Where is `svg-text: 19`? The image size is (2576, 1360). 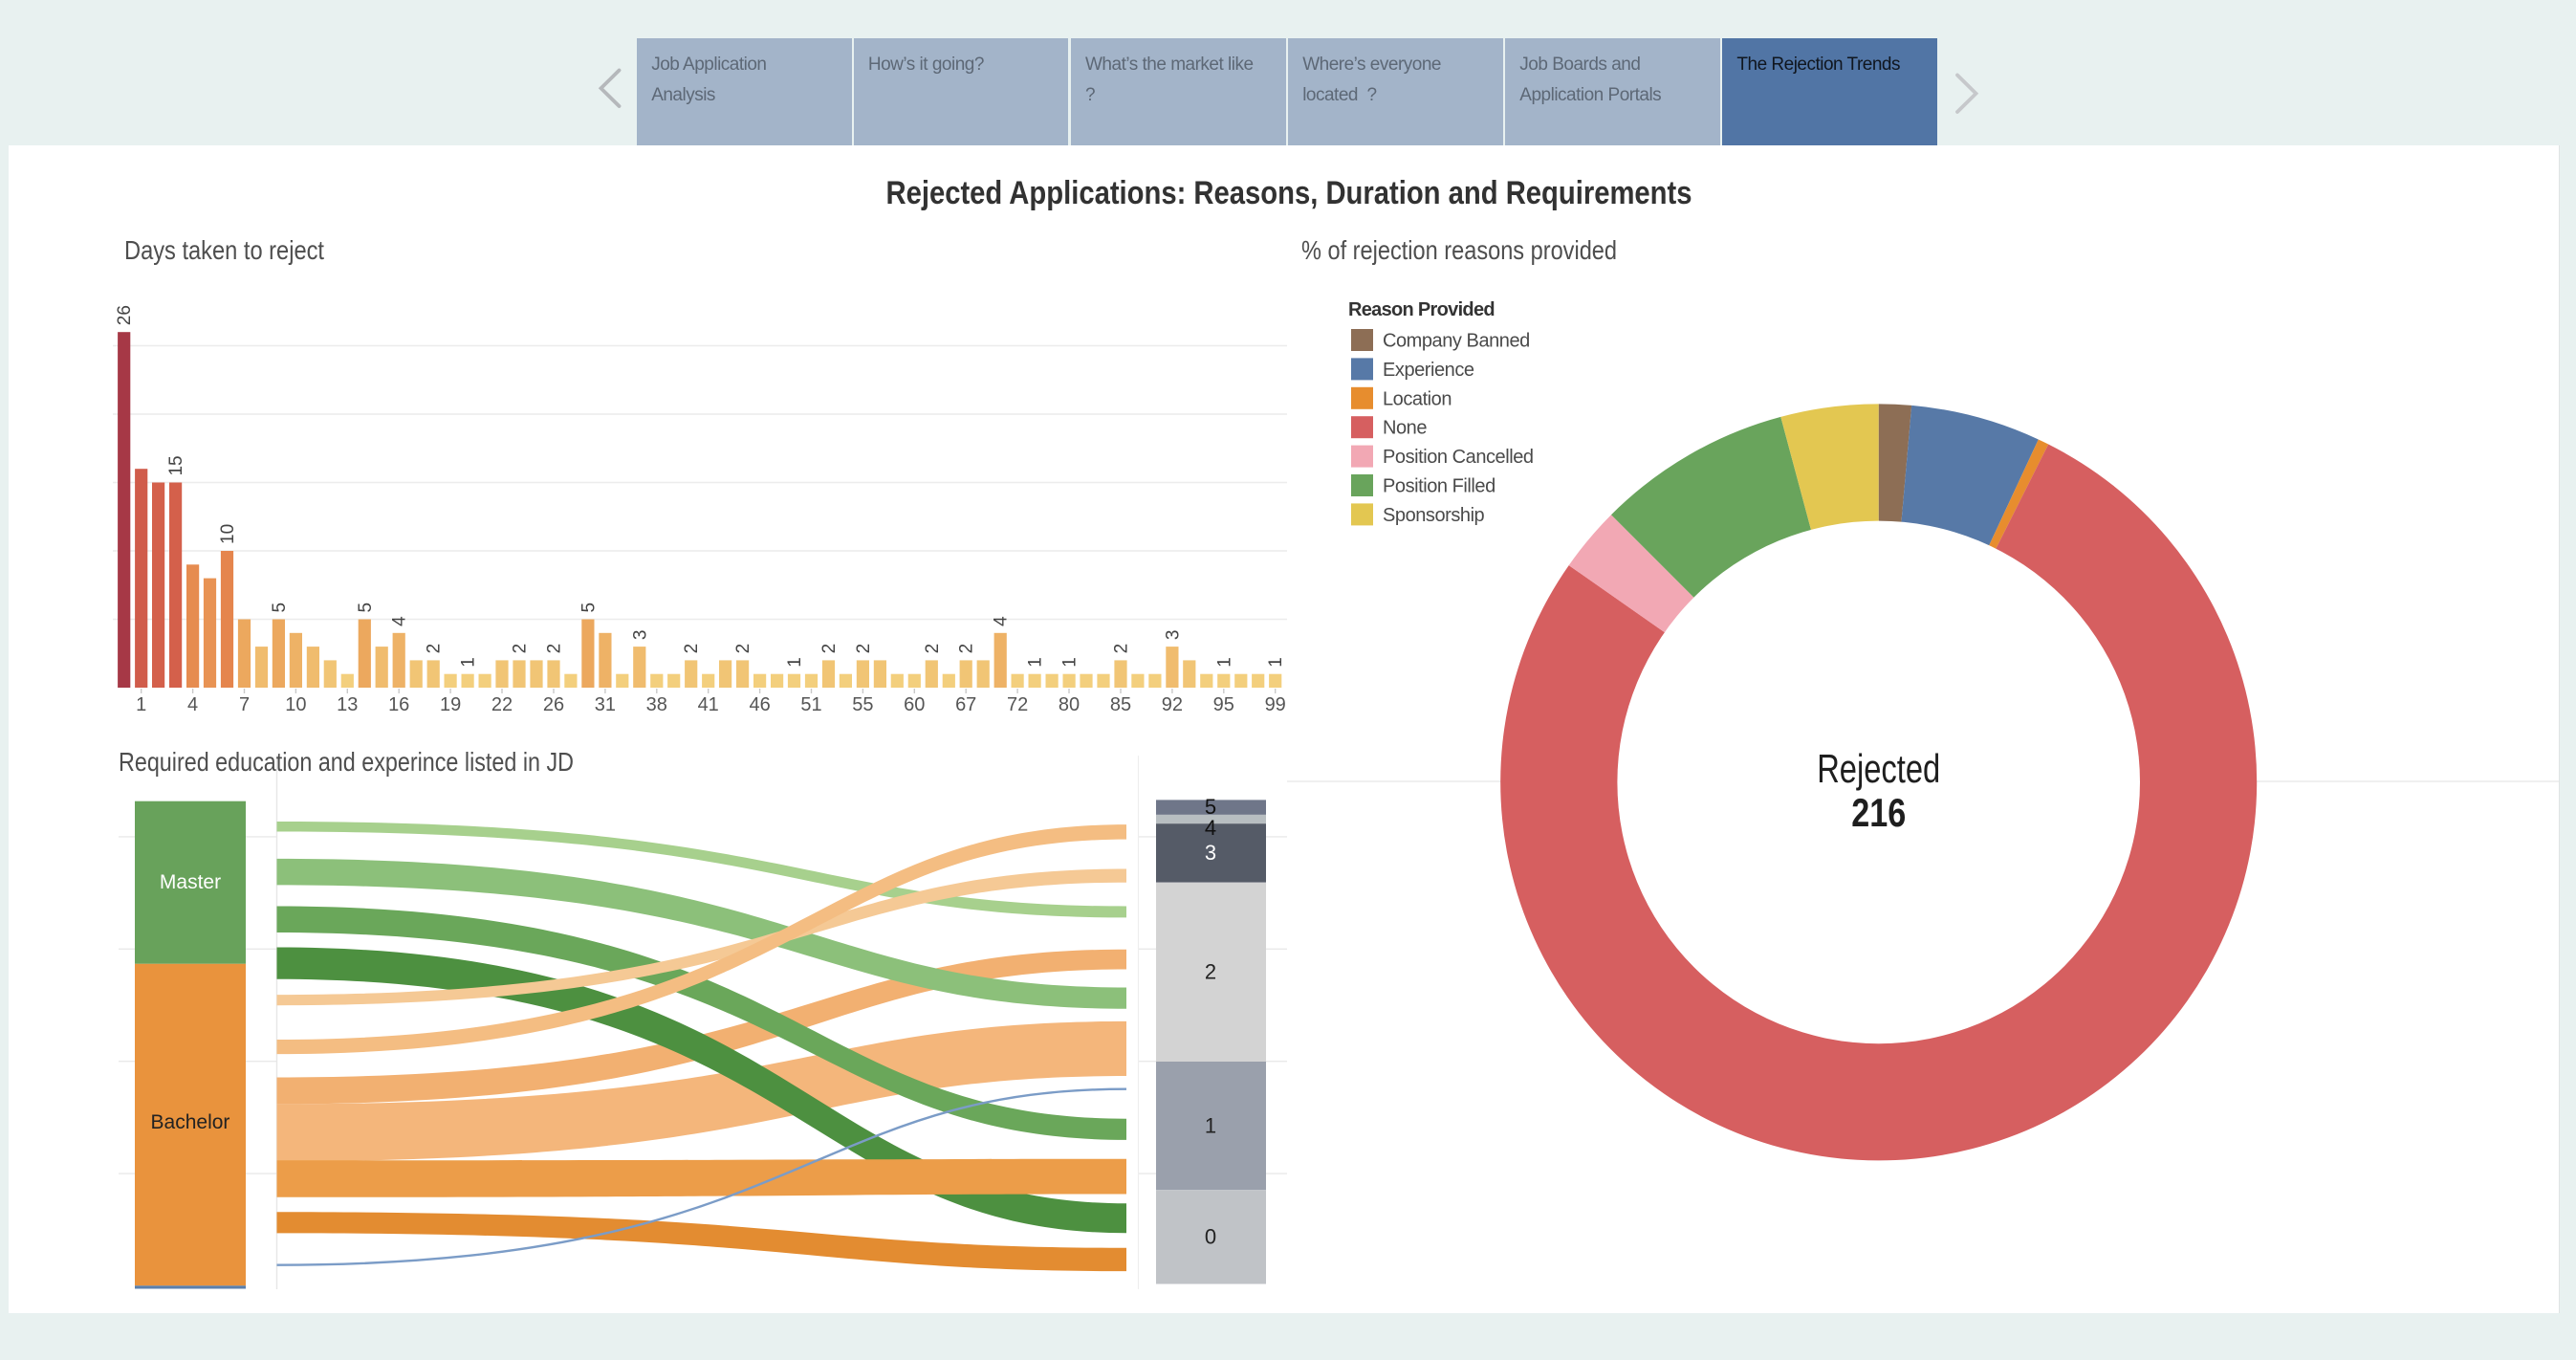
svg-text: 19 is located at coordinates (450, 705).